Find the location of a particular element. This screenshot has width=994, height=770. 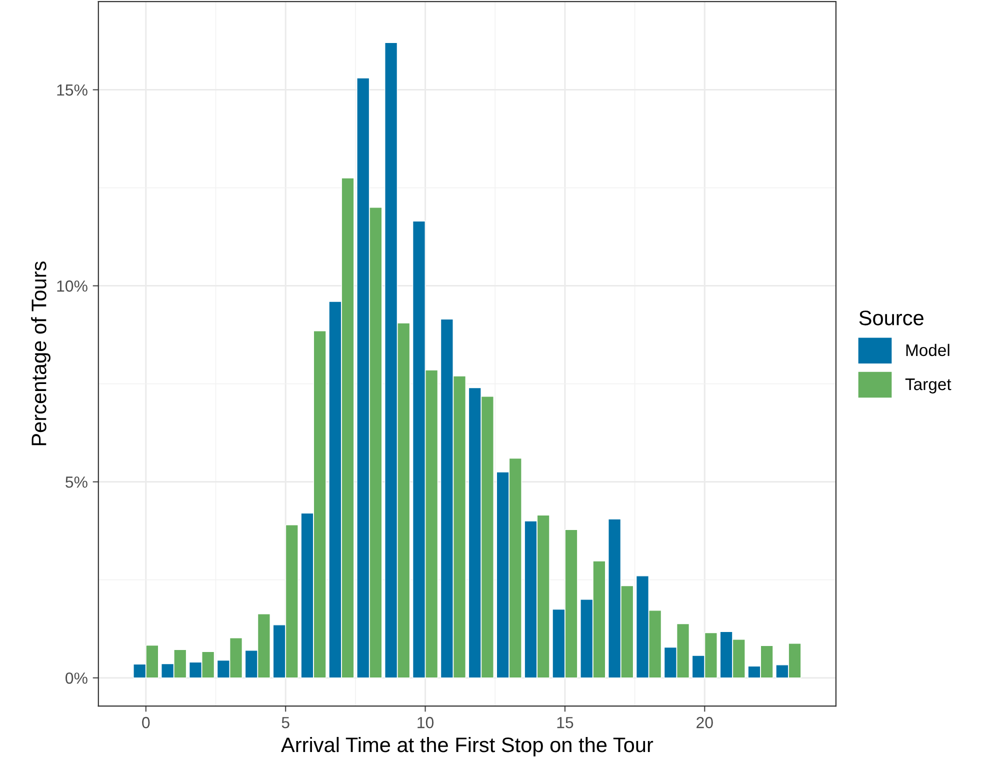

y-tick-label: 10% is located at coordinates (72, 286).